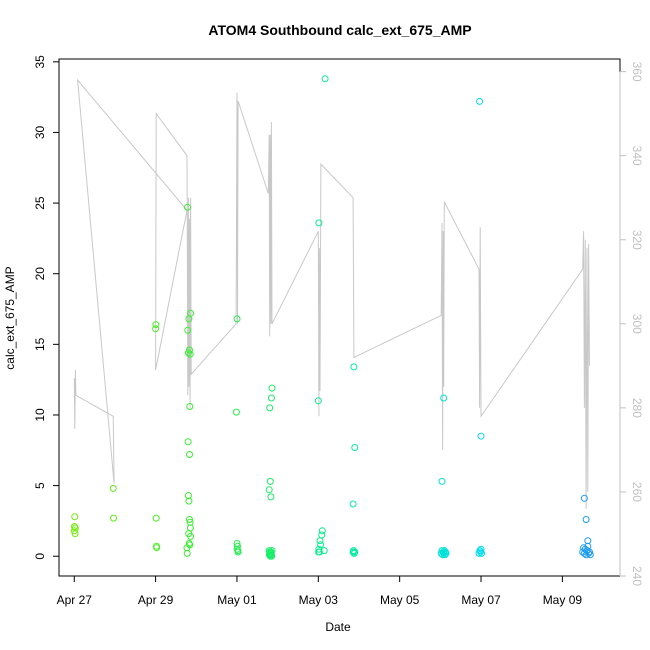 The width and height of the screenshot is (650, 650). Describe the element at coordinates (637, 156) in the screenshot. I see `right-tick-label: 340` at that location.